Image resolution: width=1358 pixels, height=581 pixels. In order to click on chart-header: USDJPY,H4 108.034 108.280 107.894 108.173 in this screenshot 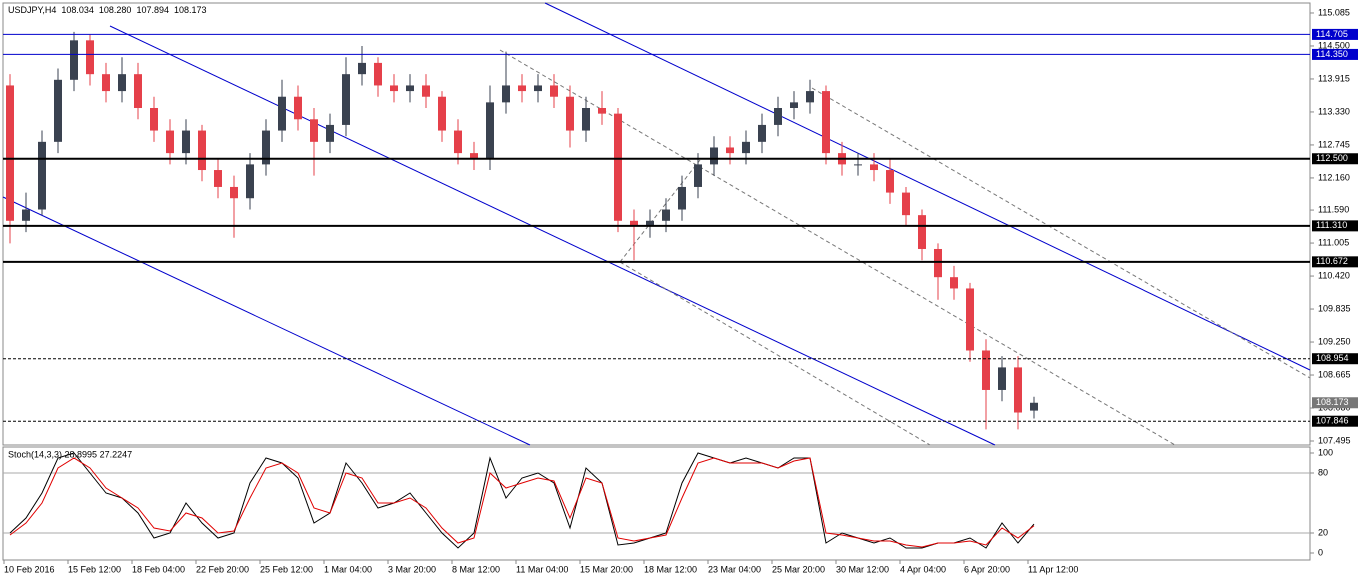, I will do `click(107, 10)`.